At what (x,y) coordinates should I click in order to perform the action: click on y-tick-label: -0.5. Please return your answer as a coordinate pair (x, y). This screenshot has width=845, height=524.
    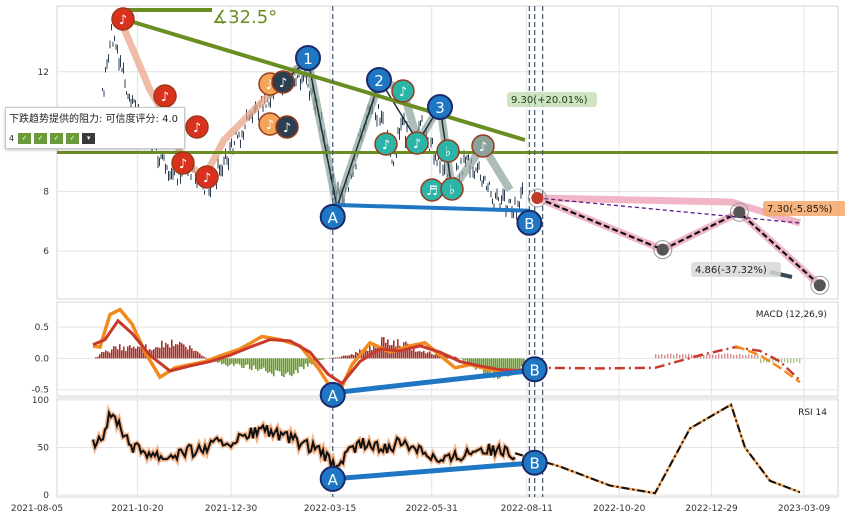
    Looking at the image, I should click on (40, 391).